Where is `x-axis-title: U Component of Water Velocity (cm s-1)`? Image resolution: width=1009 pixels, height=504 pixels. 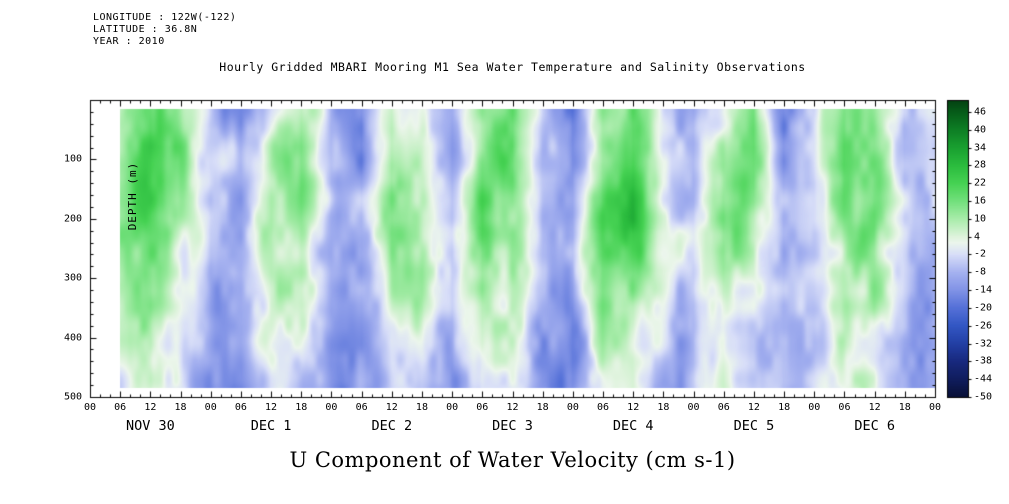
x-axis-title: U Component of Water Velocity (cm s-1) is located at coordinates (512, 460).